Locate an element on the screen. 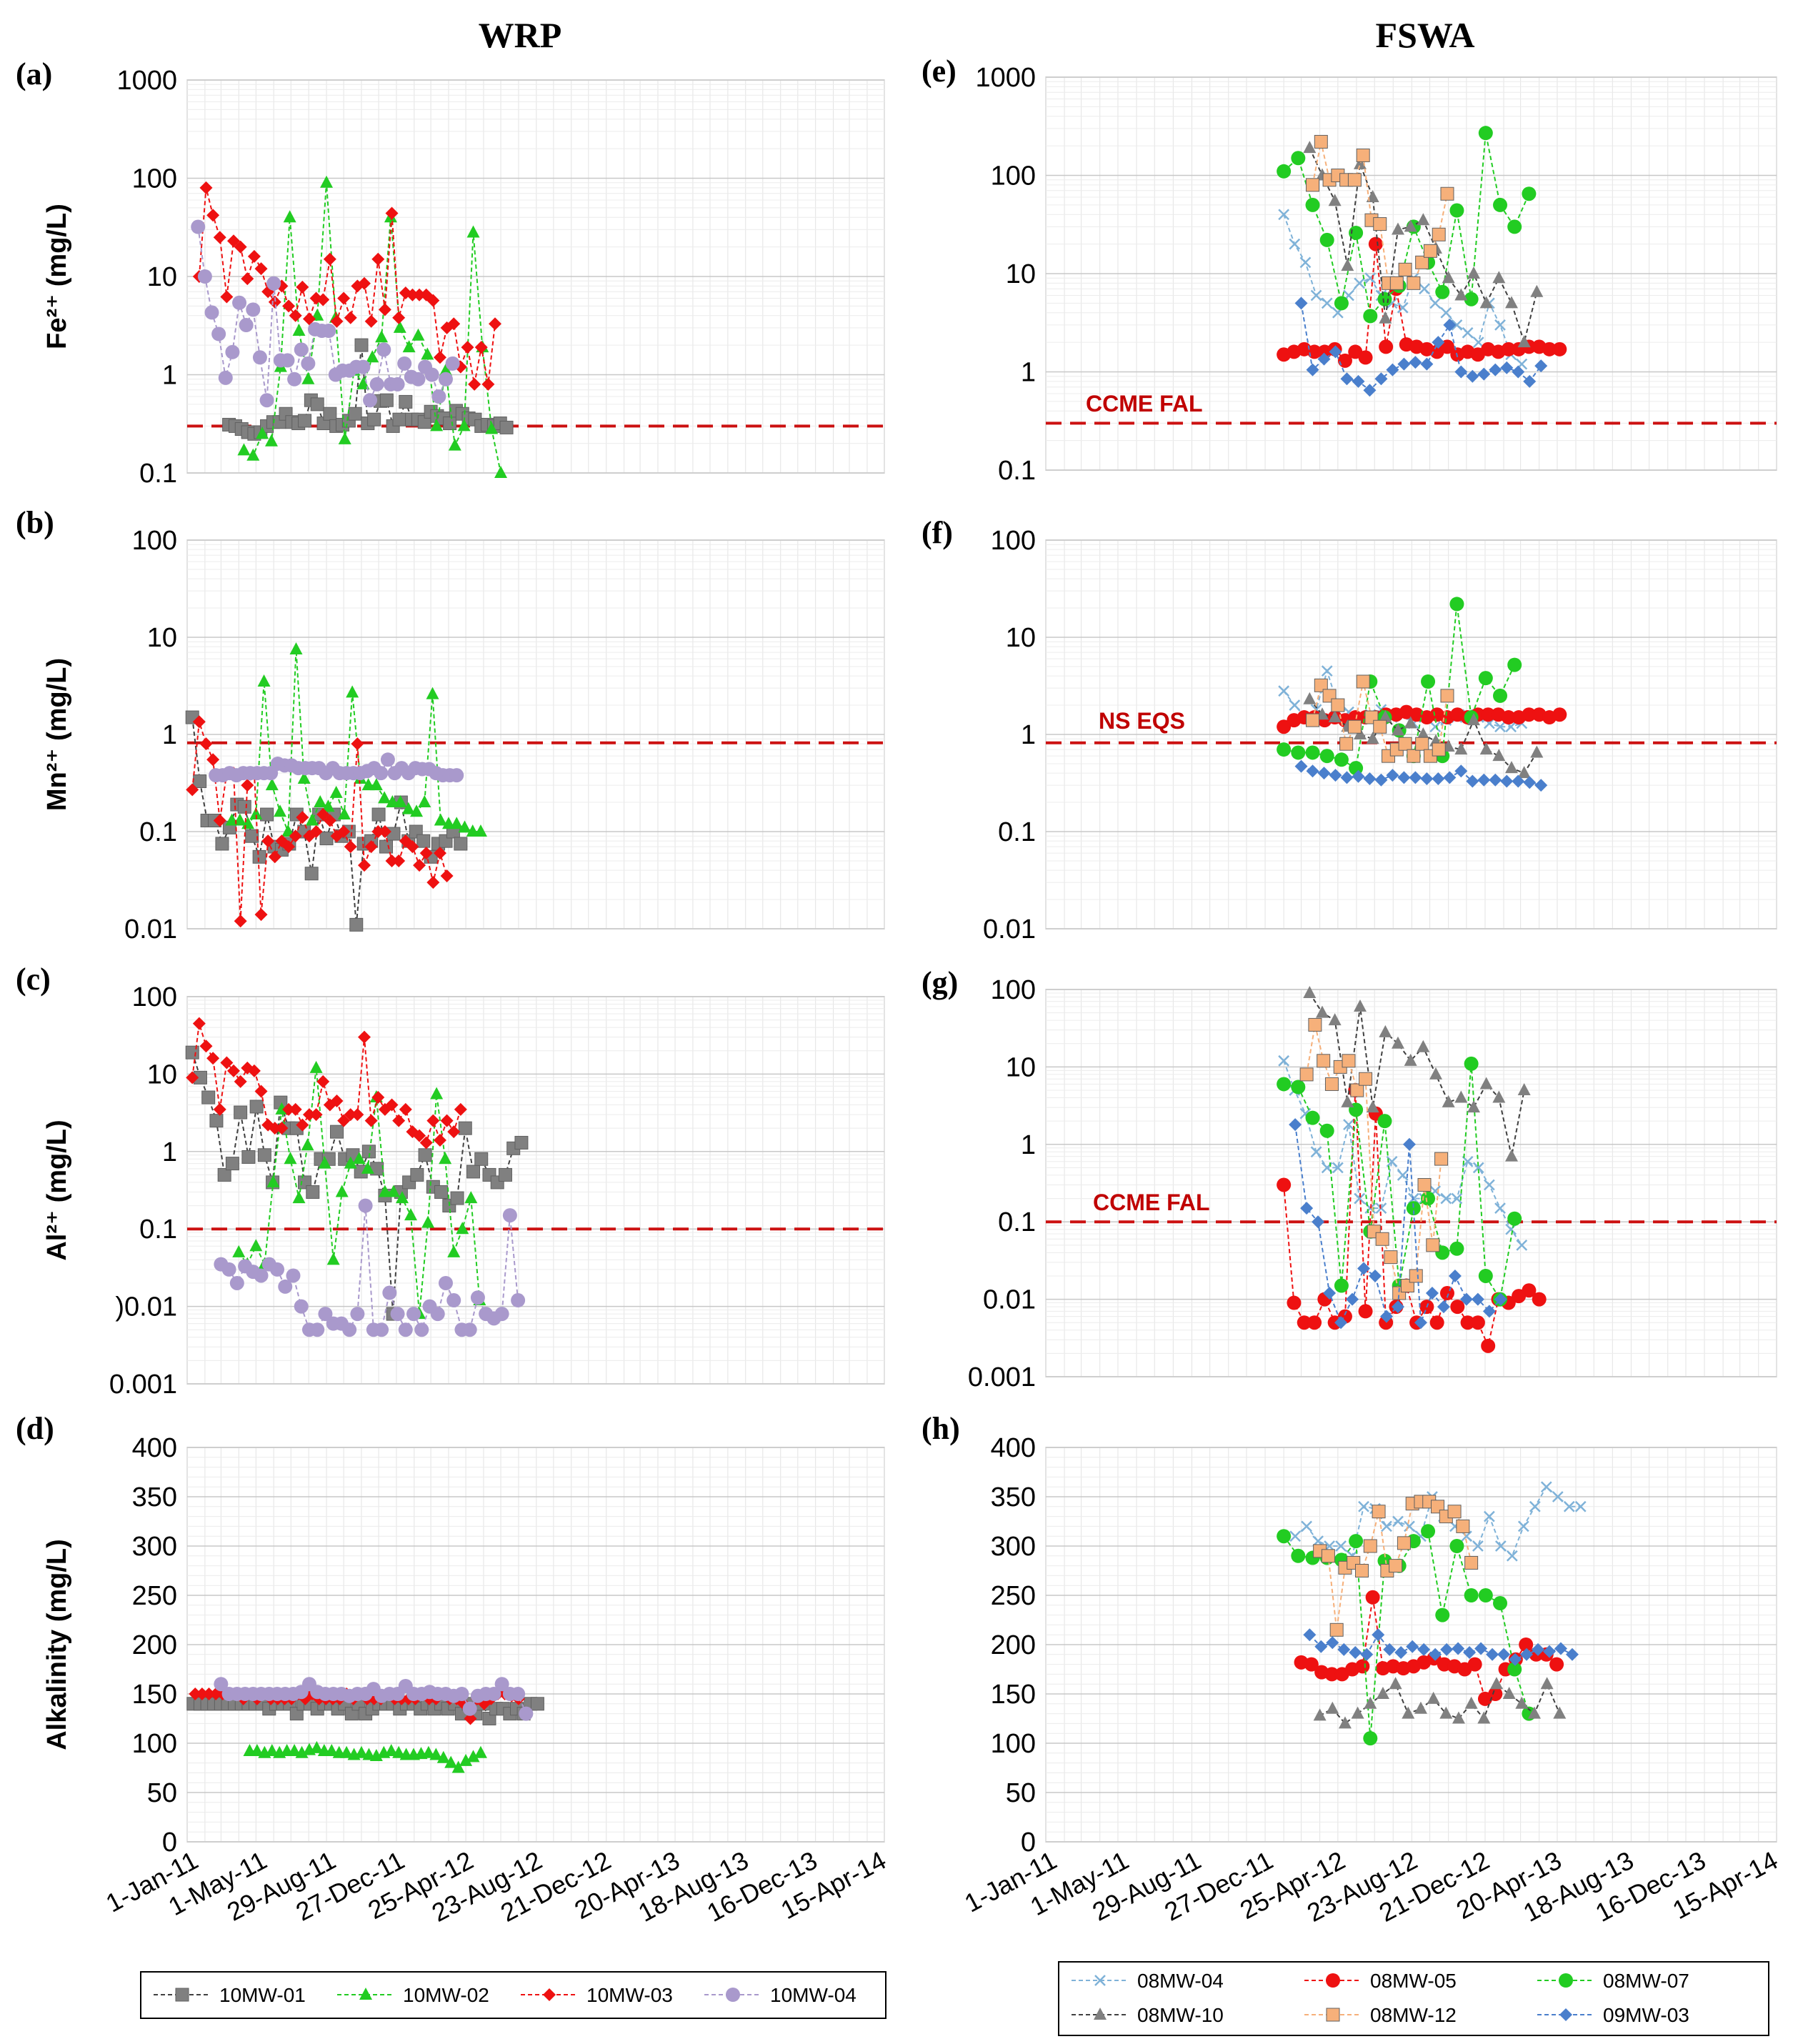  panel-a: 0.1 1 10 100 1000 Fe²⁺ (mg/L) (a) is located at coordinates (451, 272).